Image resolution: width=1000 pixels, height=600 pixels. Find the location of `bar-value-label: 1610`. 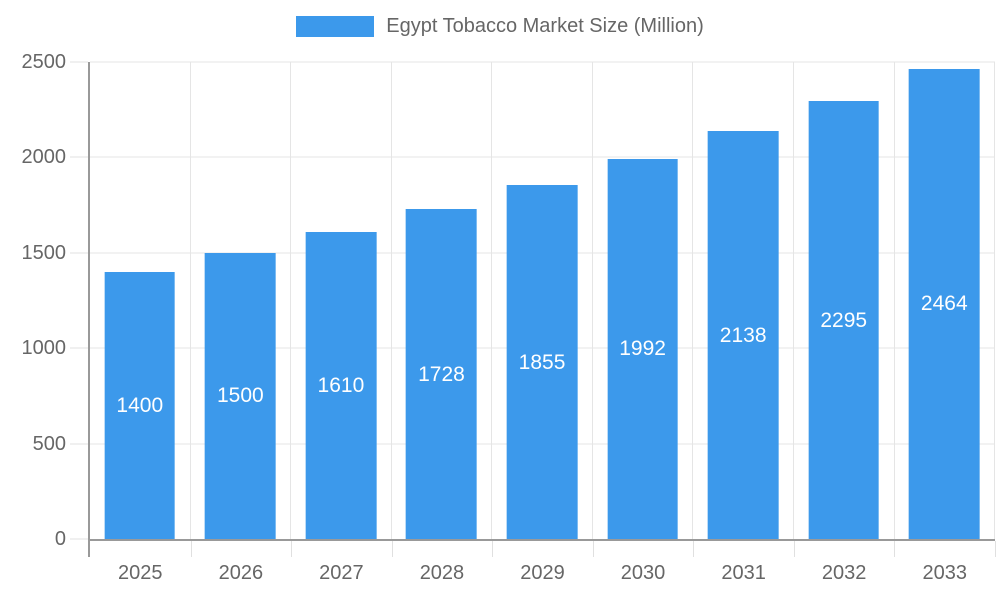

bar-value-label: 1610 is located at coordinates (341, 385).